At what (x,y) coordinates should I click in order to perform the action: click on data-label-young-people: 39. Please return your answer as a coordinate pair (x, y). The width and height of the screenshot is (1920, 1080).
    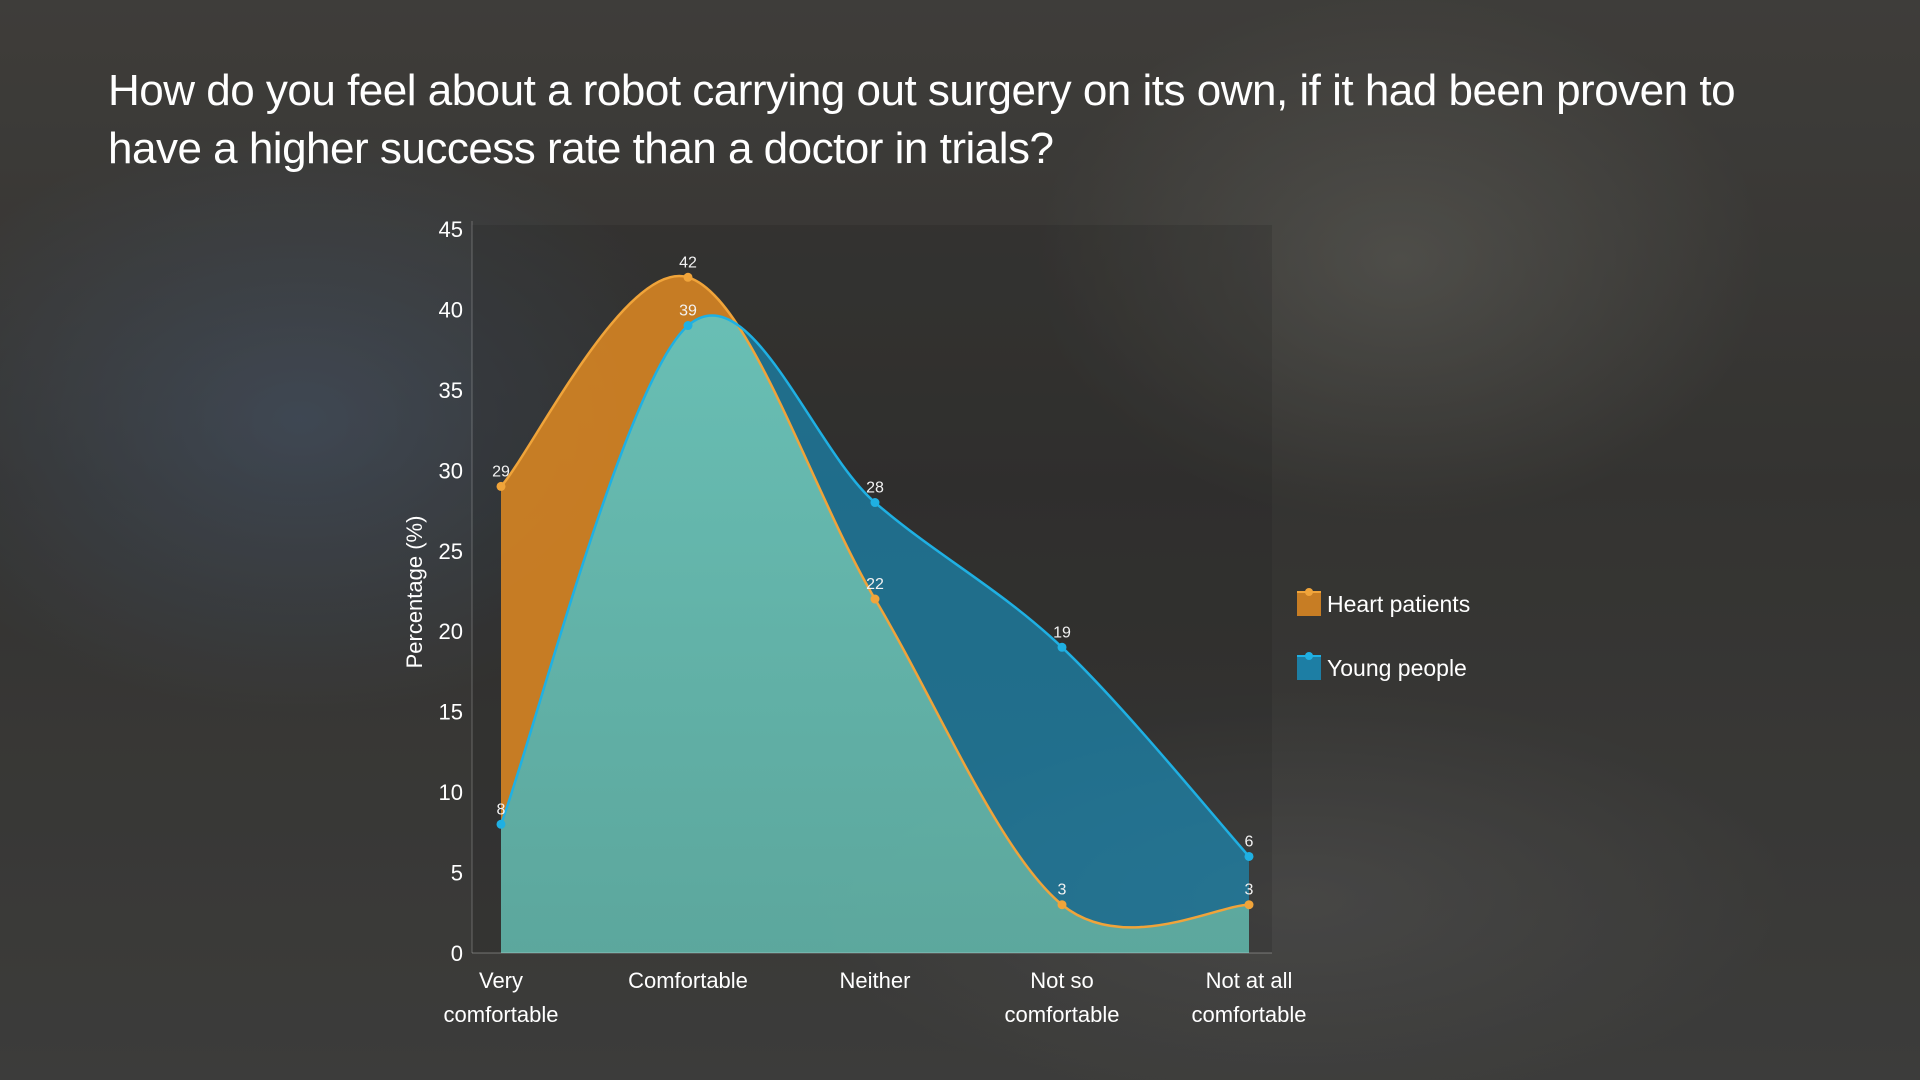
    Looking at the image, I should click on (688, 311).